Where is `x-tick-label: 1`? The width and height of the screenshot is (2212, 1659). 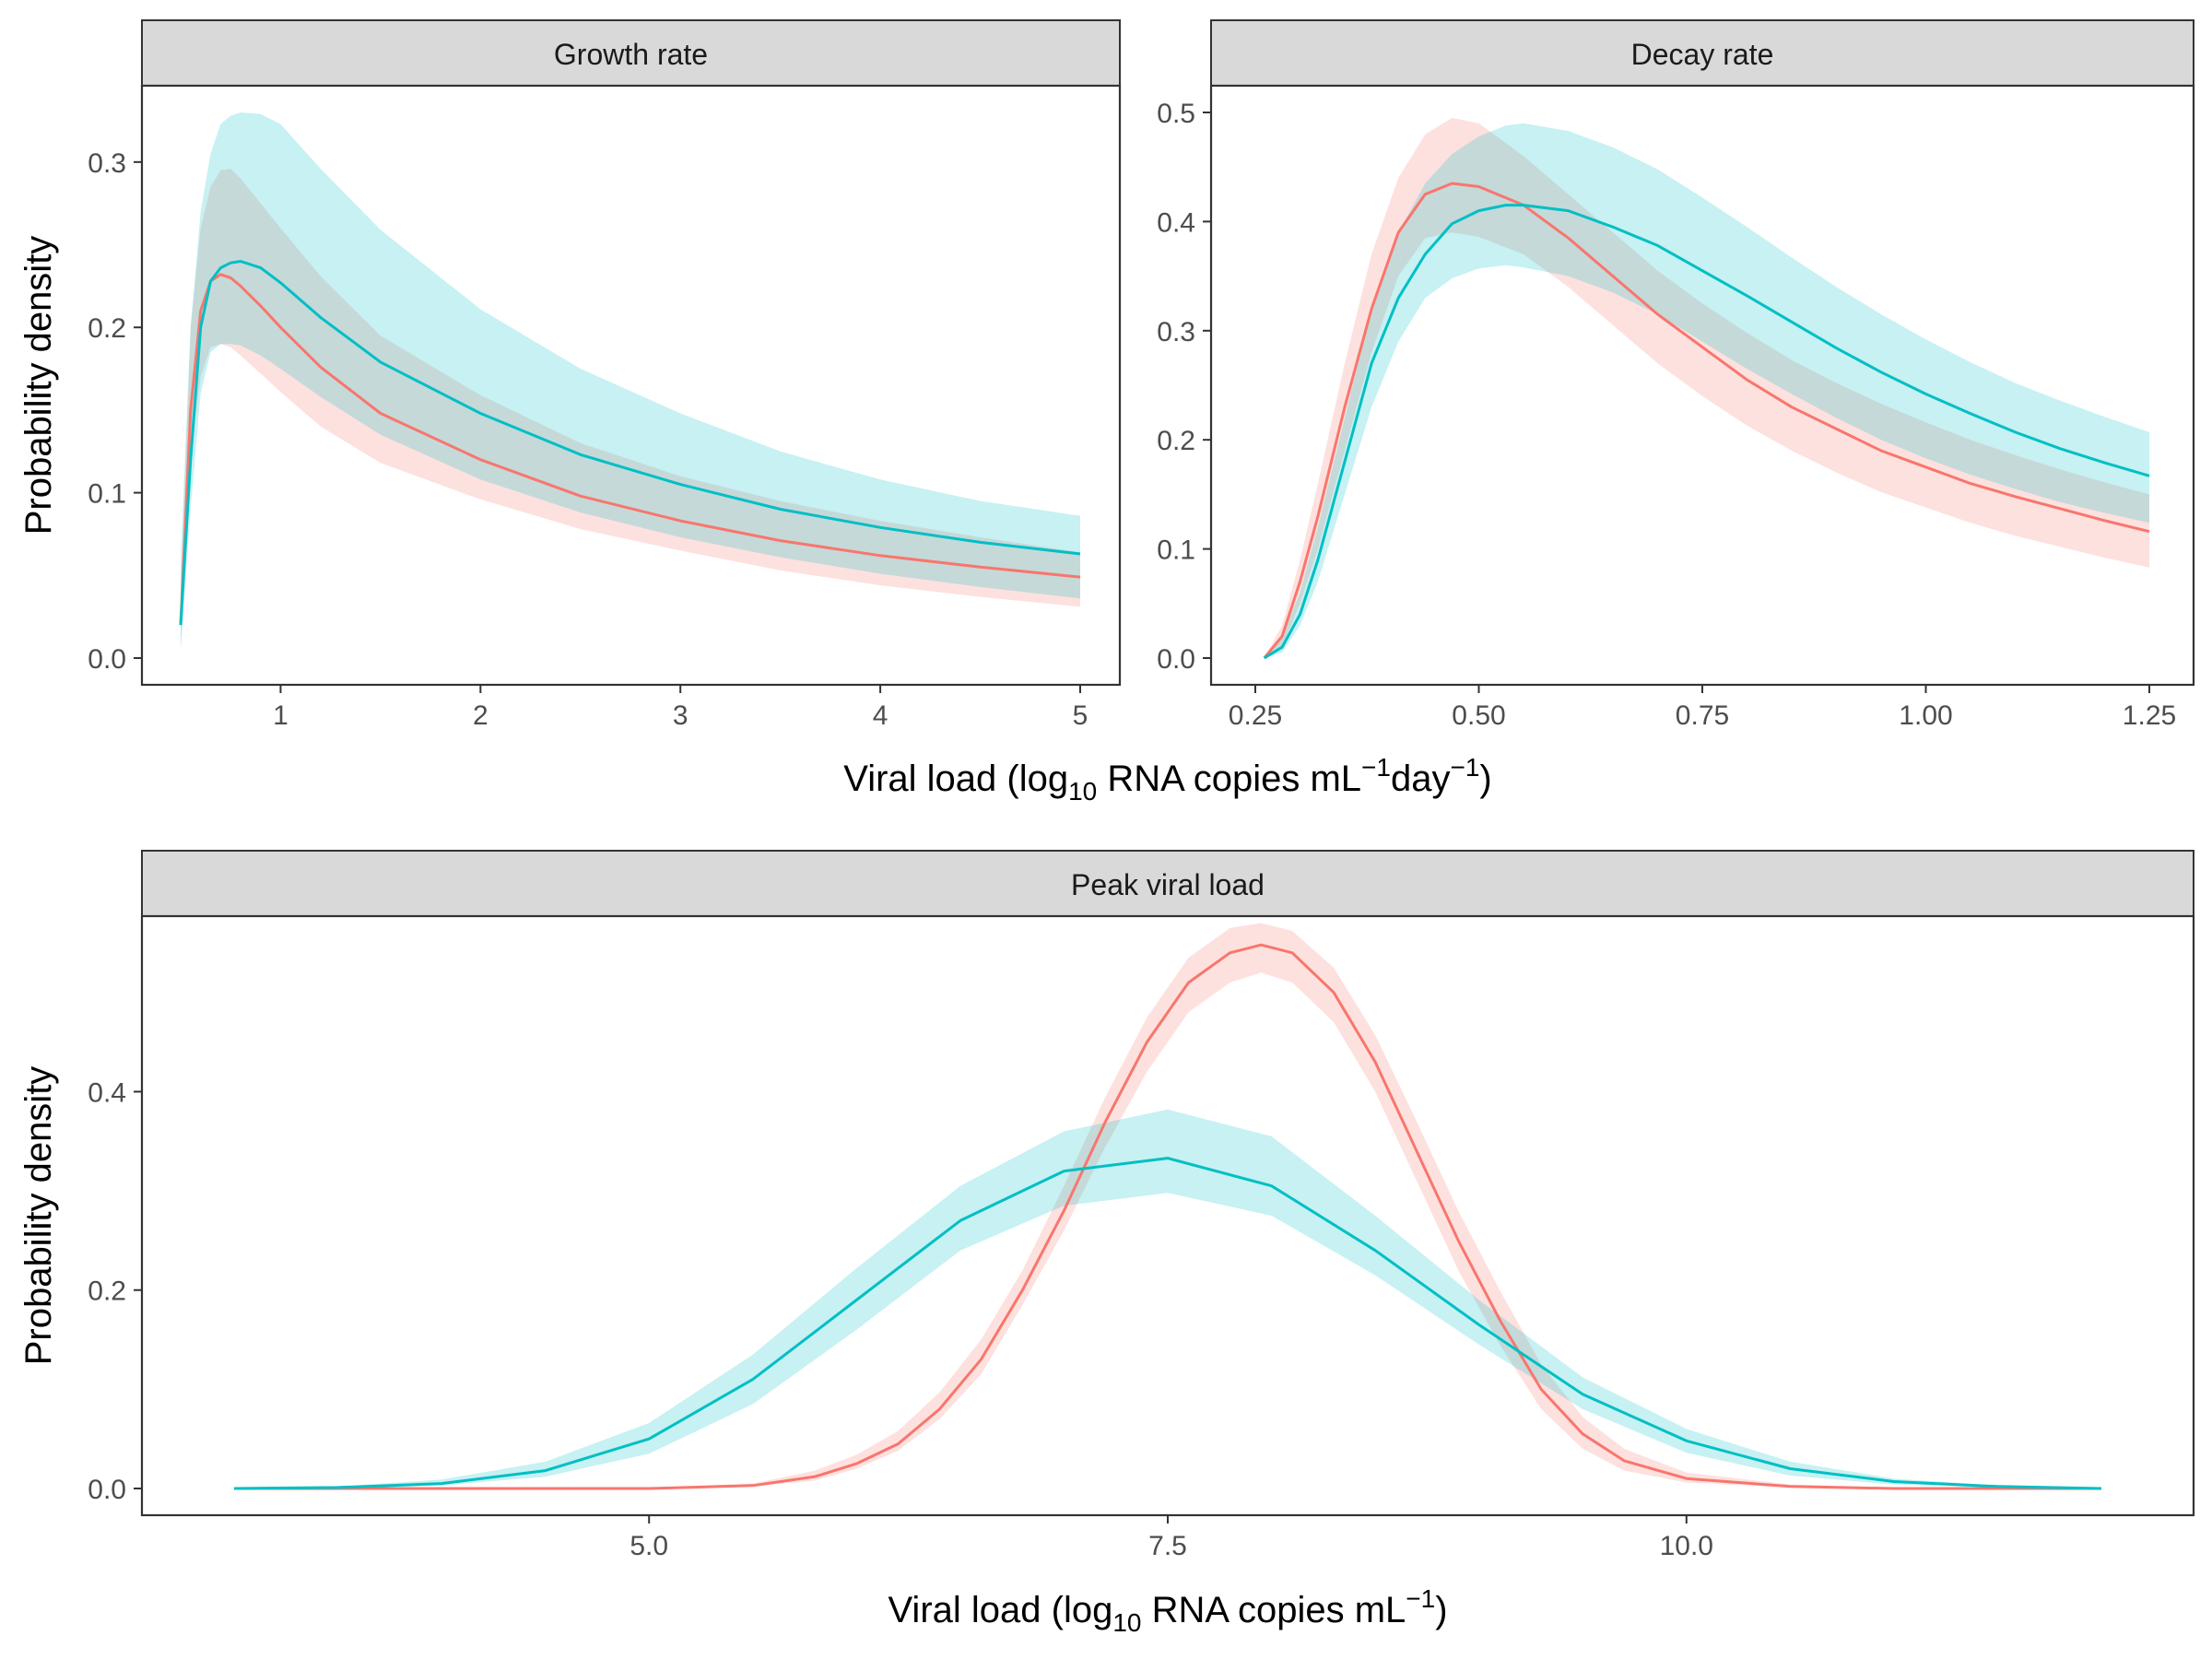 x-tick-label: 1 is located at coordinates (280, 715).